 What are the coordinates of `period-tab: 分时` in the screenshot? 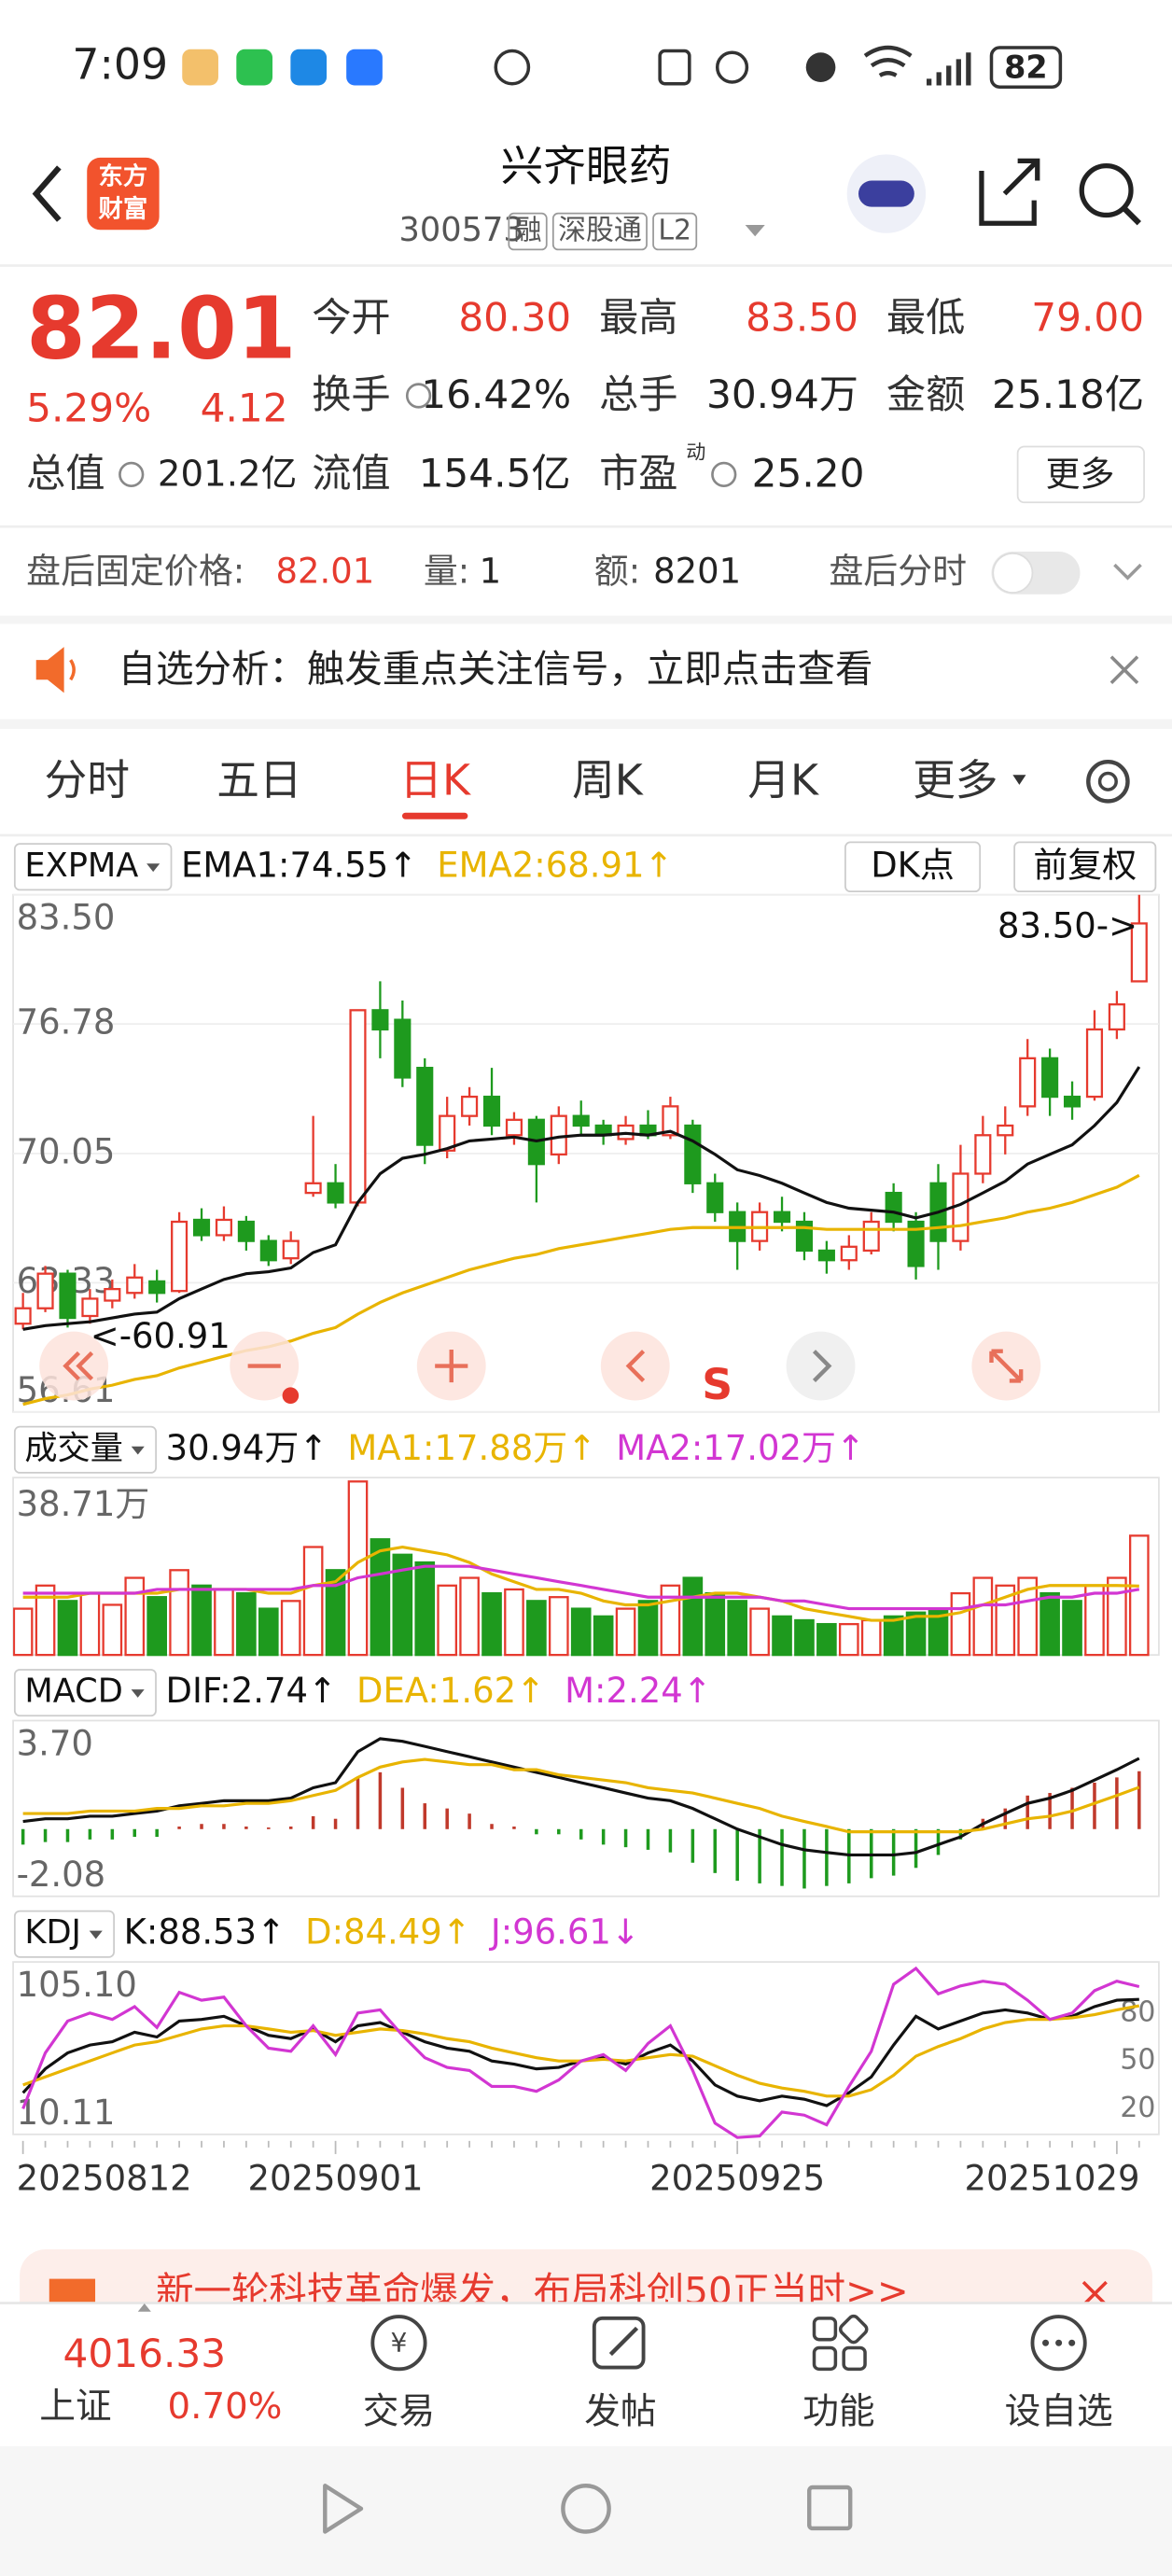 It's located at (87, 780).